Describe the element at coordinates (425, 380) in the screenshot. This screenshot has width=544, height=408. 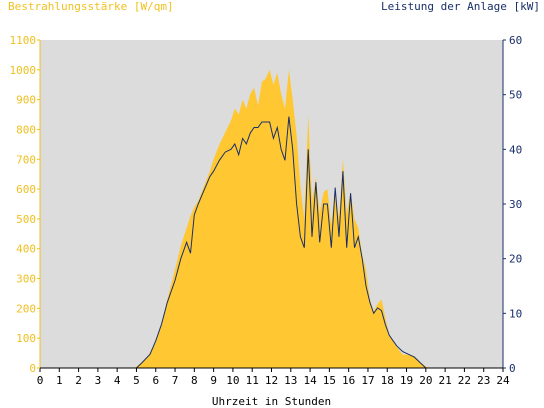
I see `x-tick-label: 20` at that location.